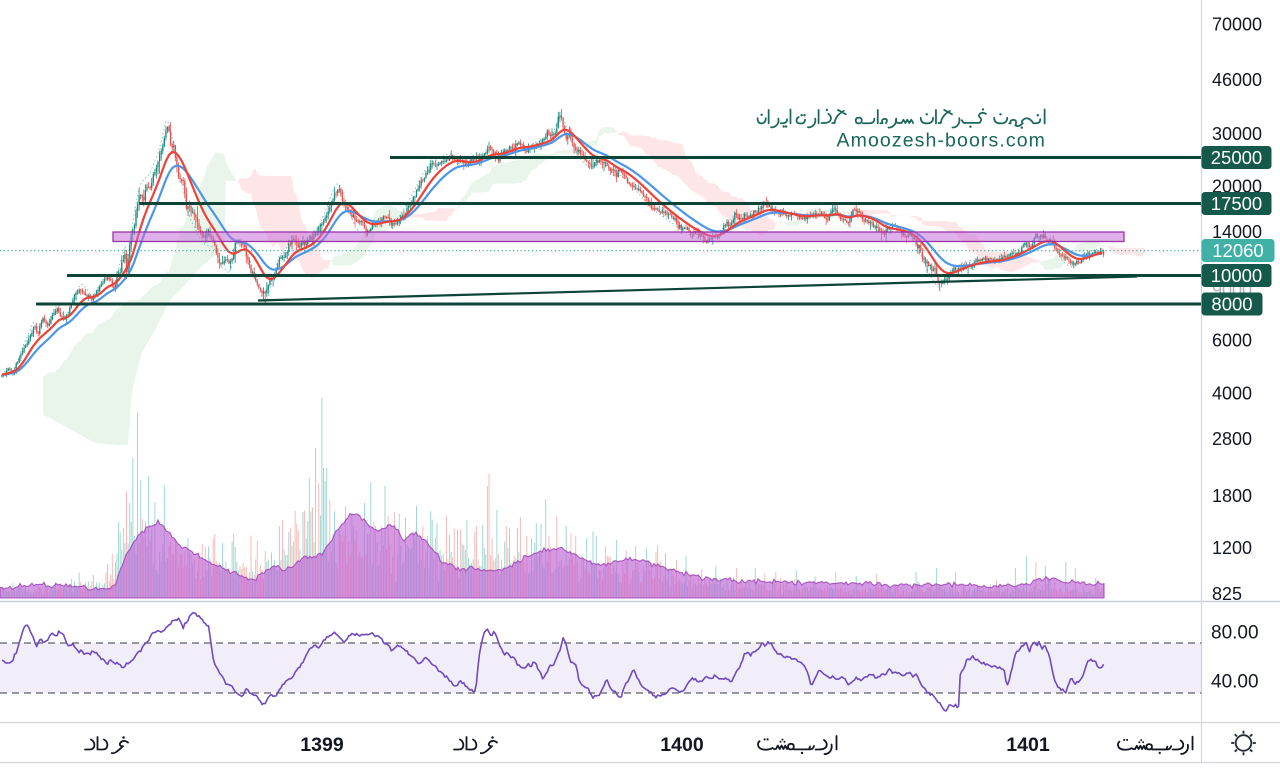 This screenshot has height=772, width=1280. What do you see at coordinates (1237, 80) in the screenshot?
I see `svg-text: 46000` at bounding box center [1237, 80].